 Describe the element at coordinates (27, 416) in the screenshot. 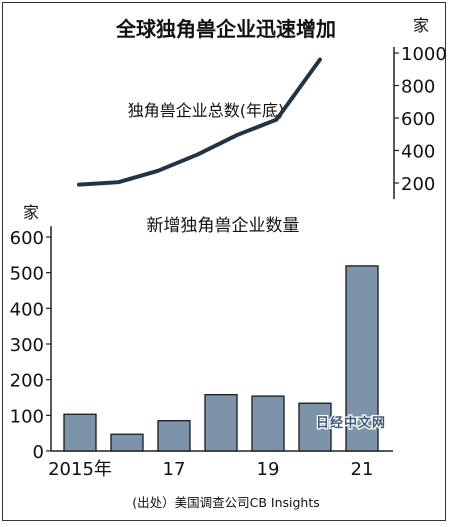

I see `bar-y-tick-label: 100` at that location.